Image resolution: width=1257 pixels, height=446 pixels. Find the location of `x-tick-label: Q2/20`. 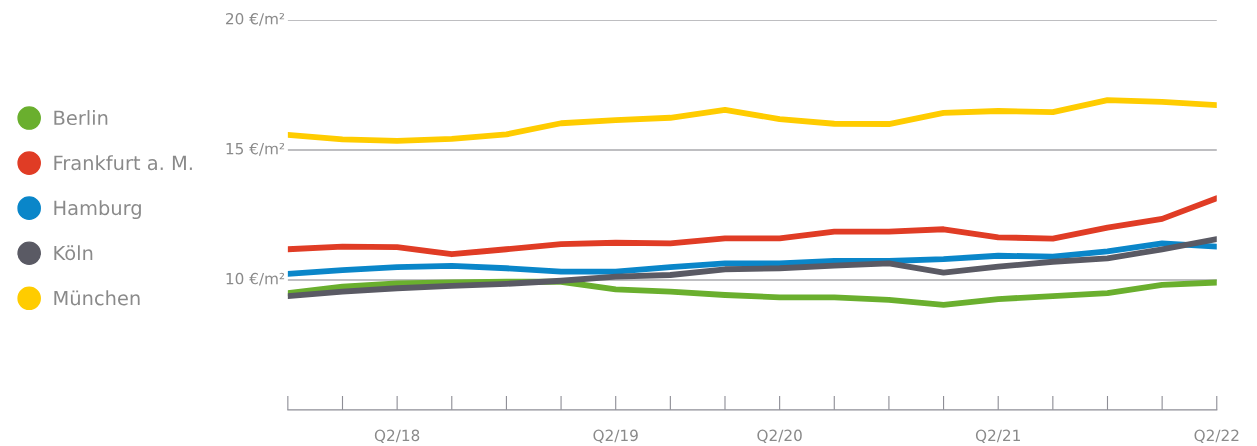

x-tick-label: Q2/20 is located at coordinates (779, 436).